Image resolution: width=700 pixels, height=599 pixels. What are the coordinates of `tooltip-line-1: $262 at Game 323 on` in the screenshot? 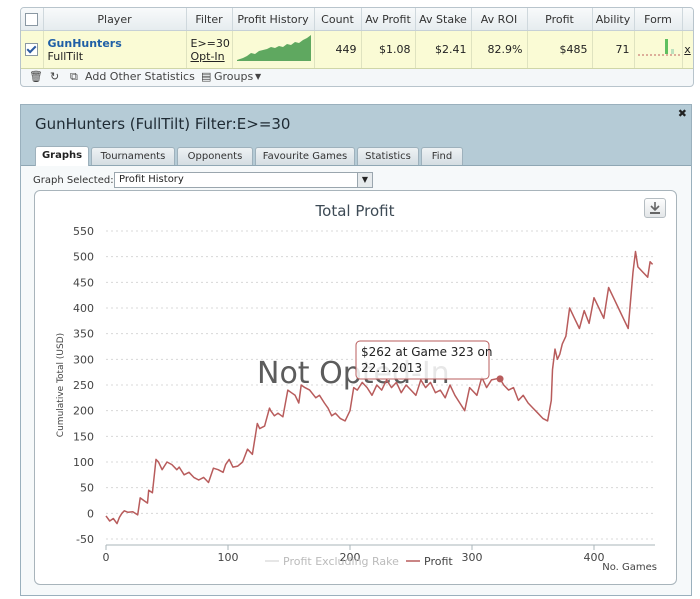 It's located at (426, 352).